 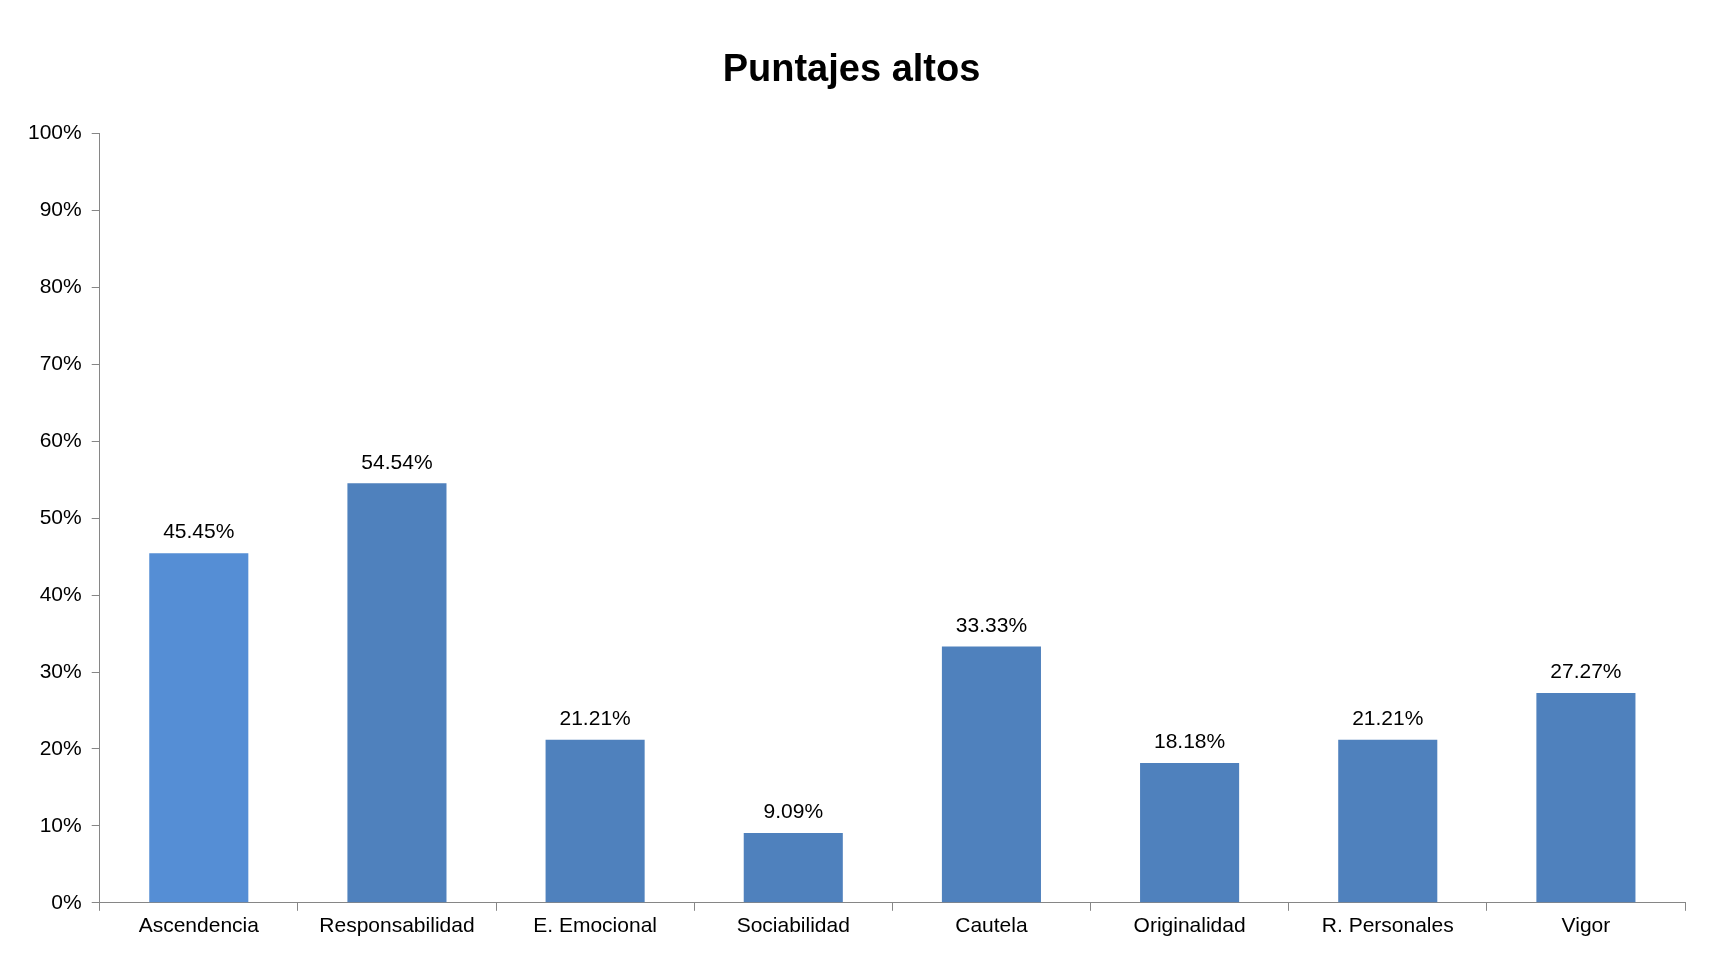 What do you see at coordinates (991, 624) in the screenshot?
I see `data-label: 33.33%` at bounding box center [991, 624].